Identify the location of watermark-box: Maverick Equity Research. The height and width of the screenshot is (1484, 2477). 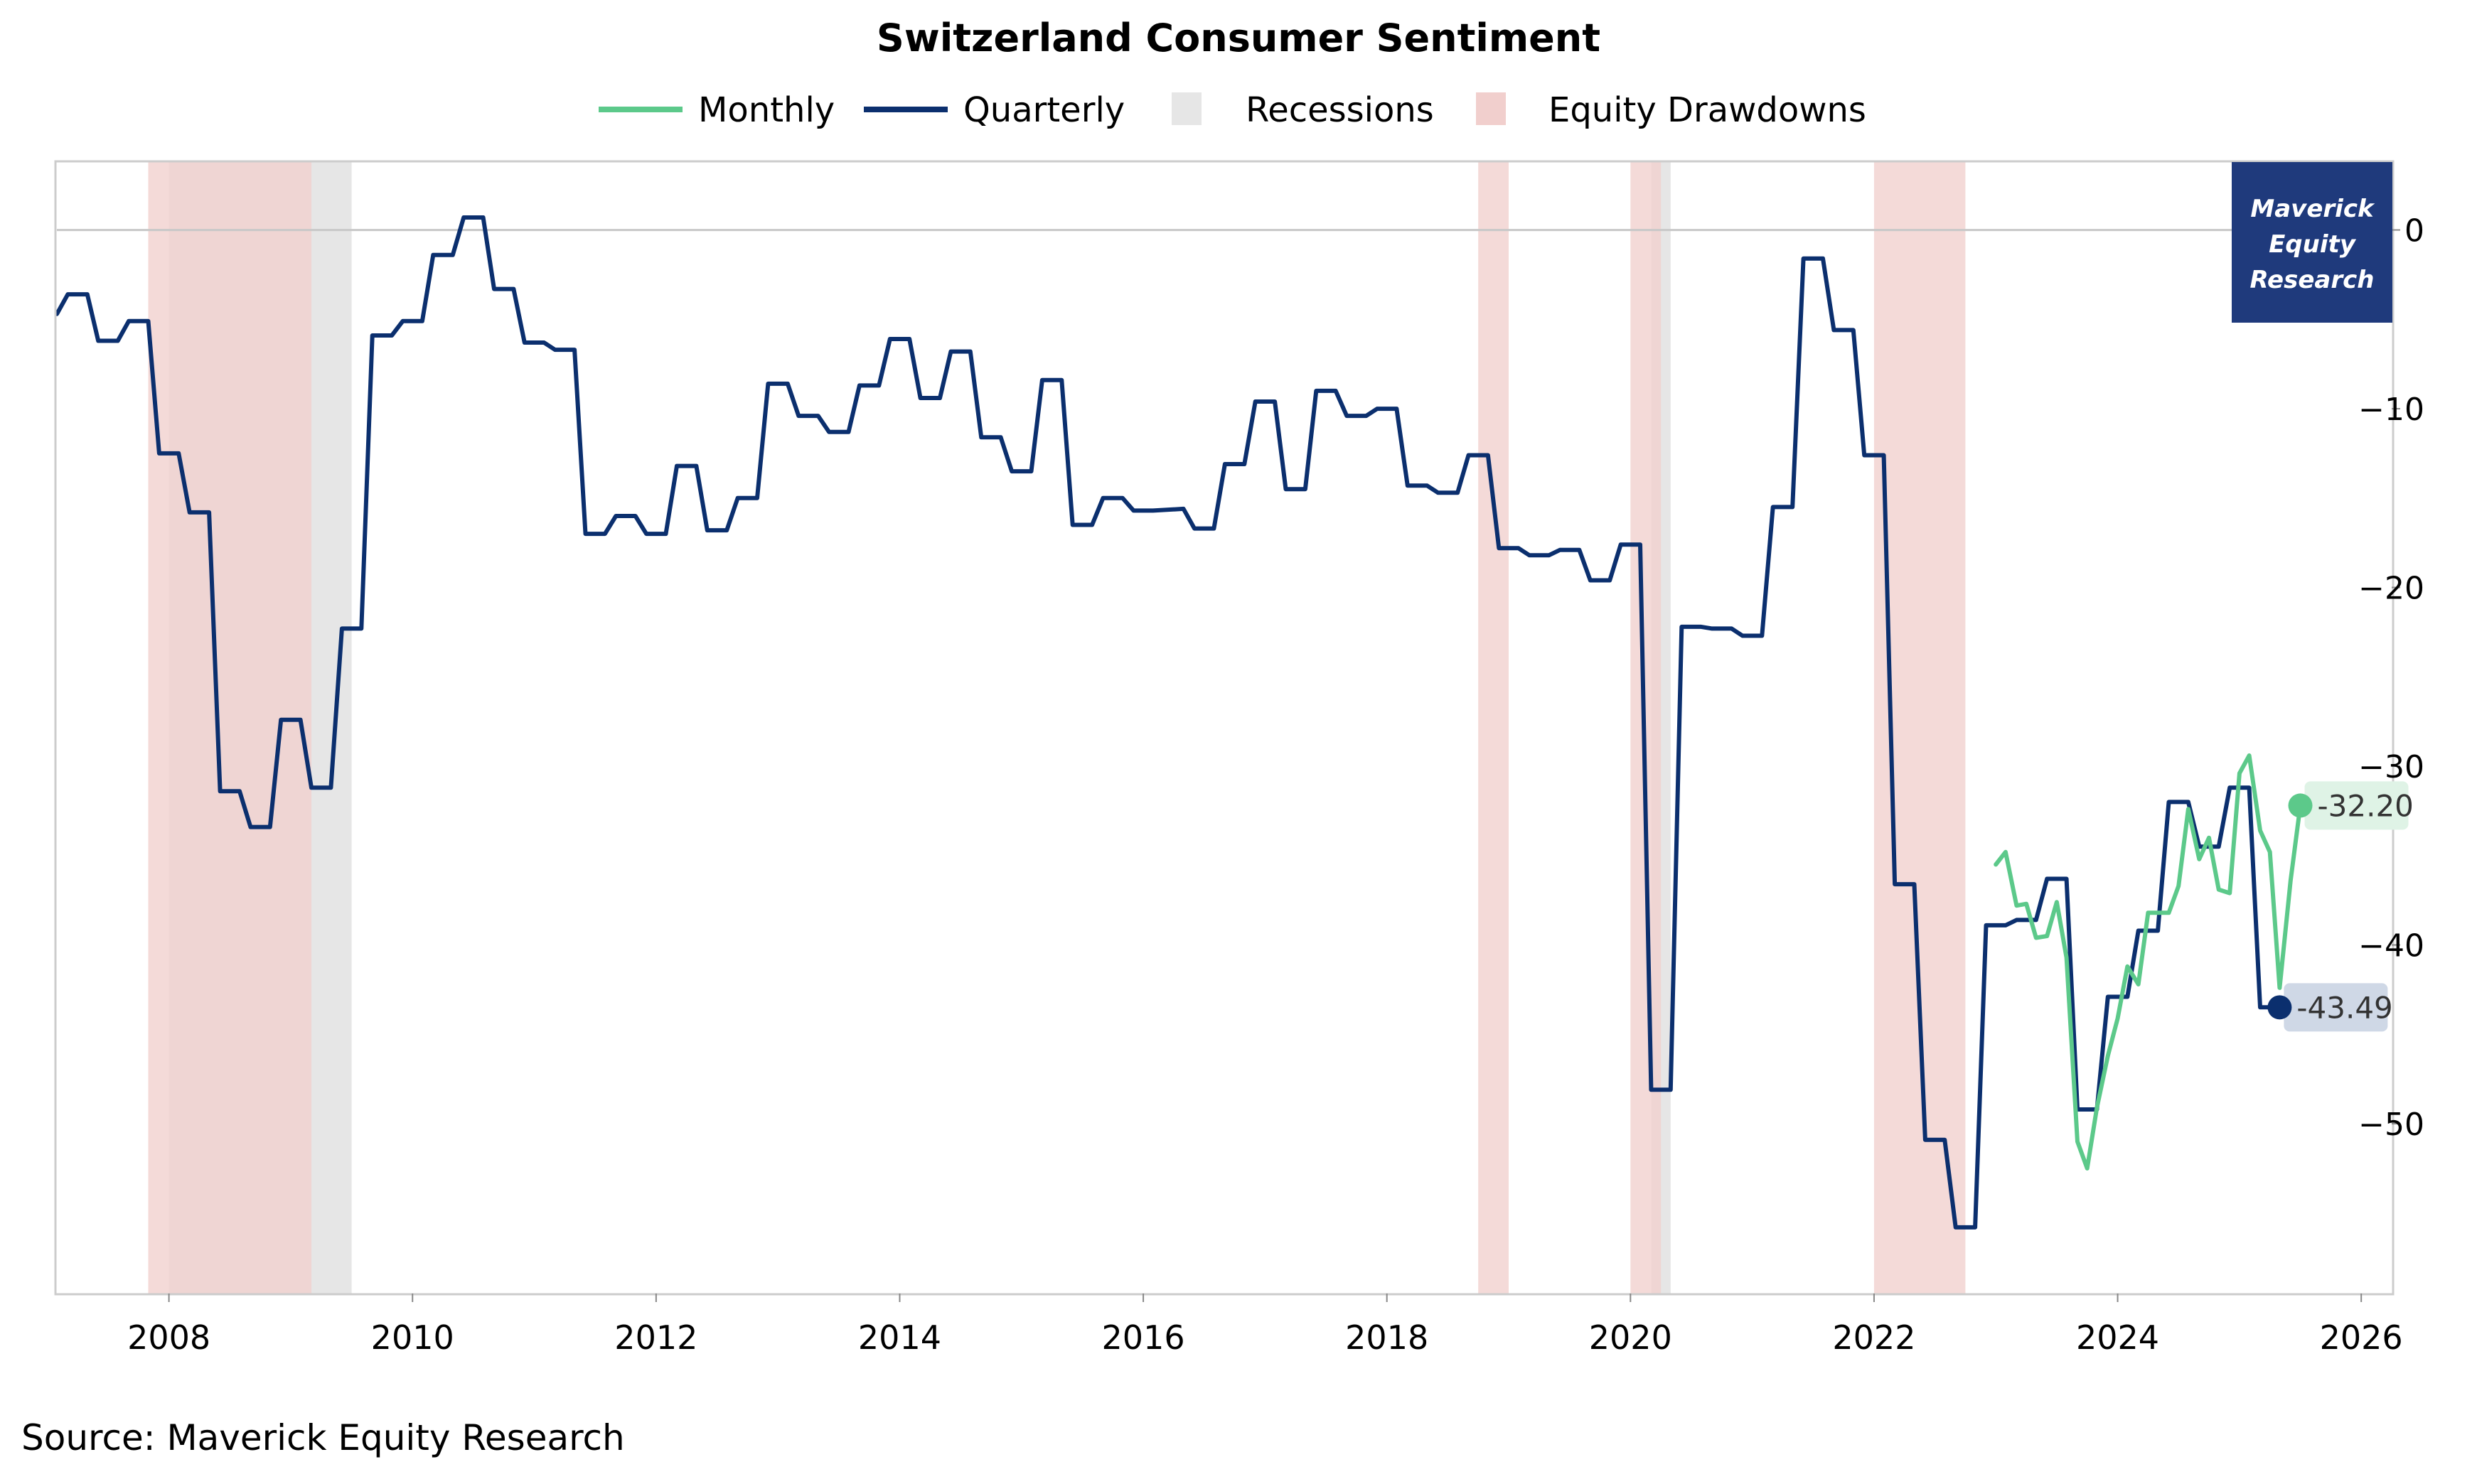
(2312, 243).